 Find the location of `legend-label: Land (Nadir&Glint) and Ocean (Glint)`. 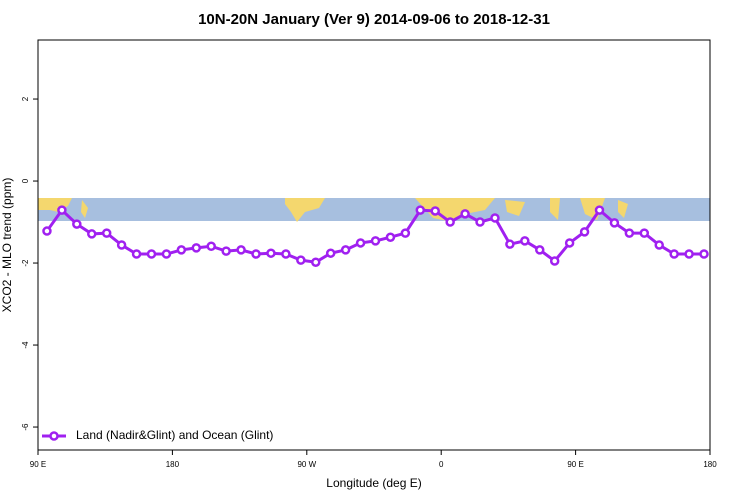

legend-label: Land (Nadir&Glint) and Ocean (Glint) is located at coordinates (174, 435).